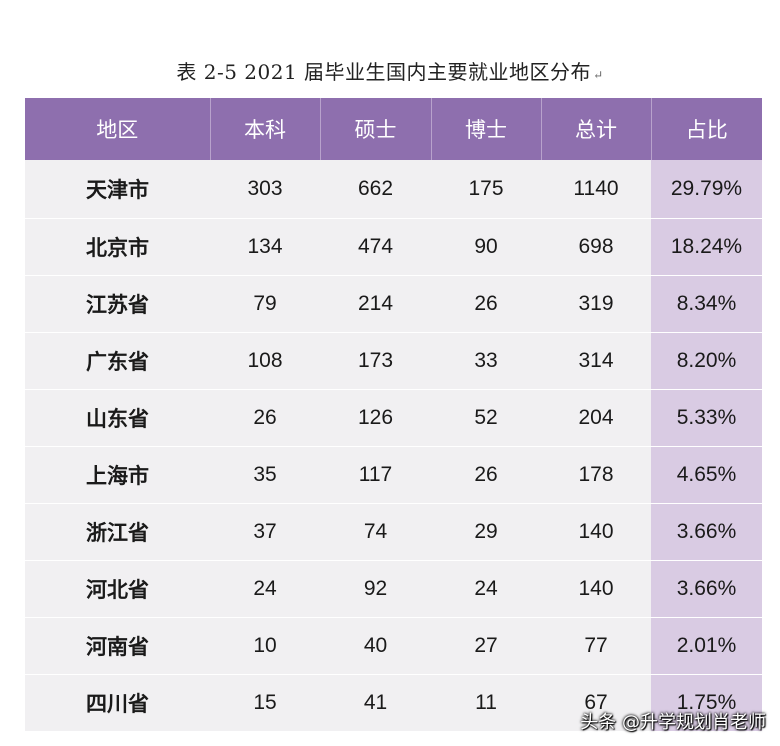  I want to click on table-row: 四川省 15 41 11 67 1.75%, so click(393, 703).